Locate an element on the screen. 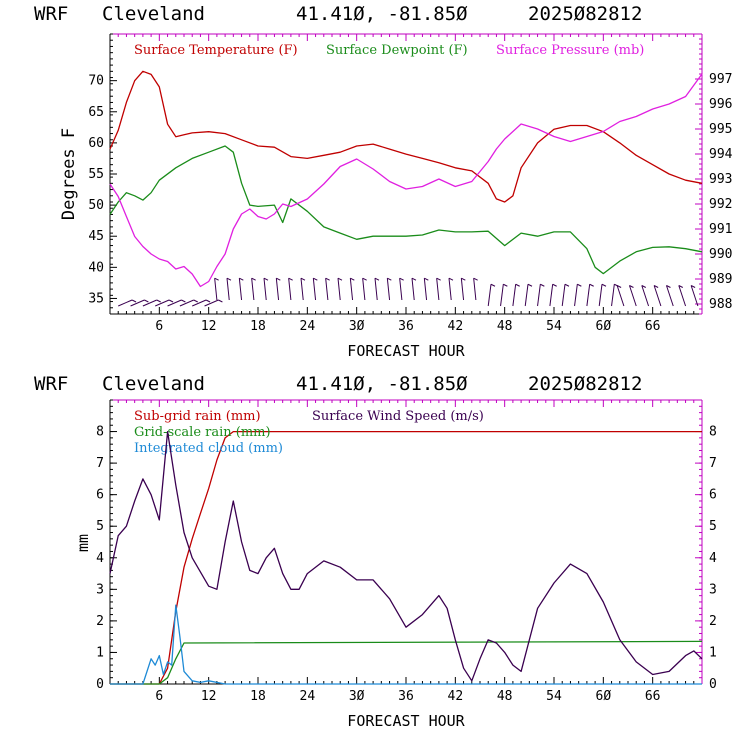  panel2-run: 2025Ø82812 is located at coordinates (585, 384).